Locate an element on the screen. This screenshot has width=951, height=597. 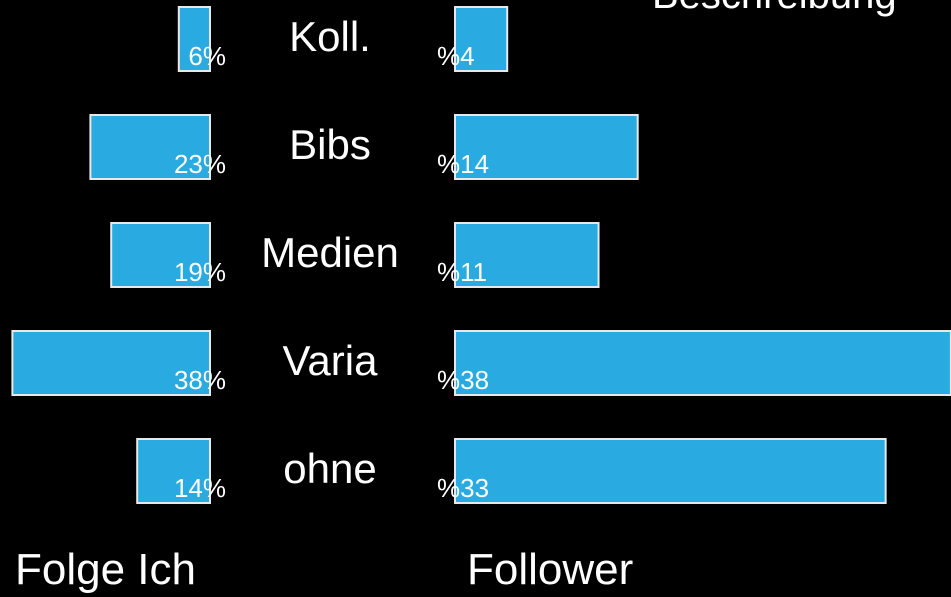
value-label-right: %38 is located at coordinates (463, 380).